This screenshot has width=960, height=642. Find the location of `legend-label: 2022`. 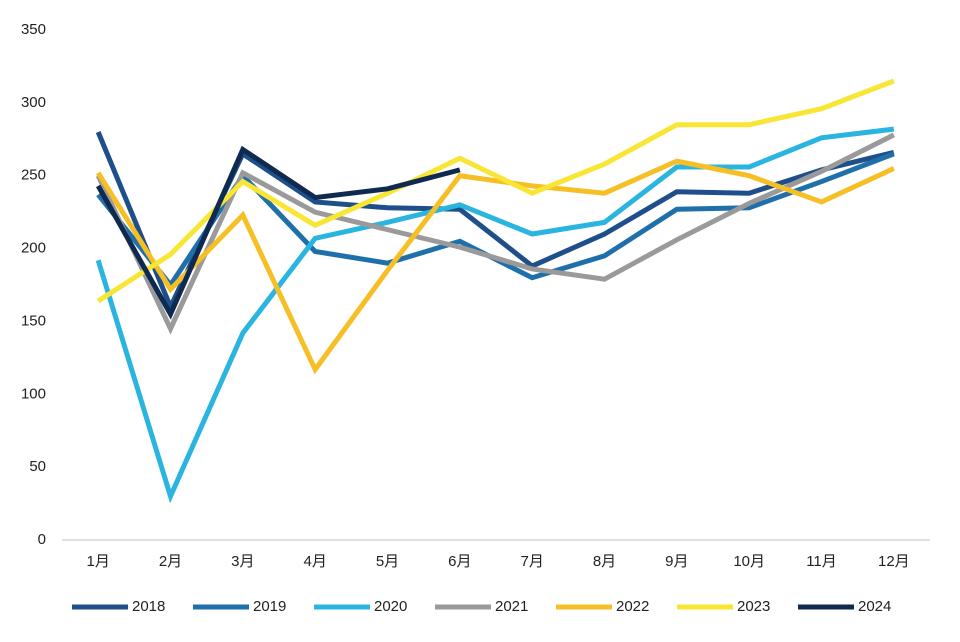

legend-label: 2022 is located at coordinates (632, 606).